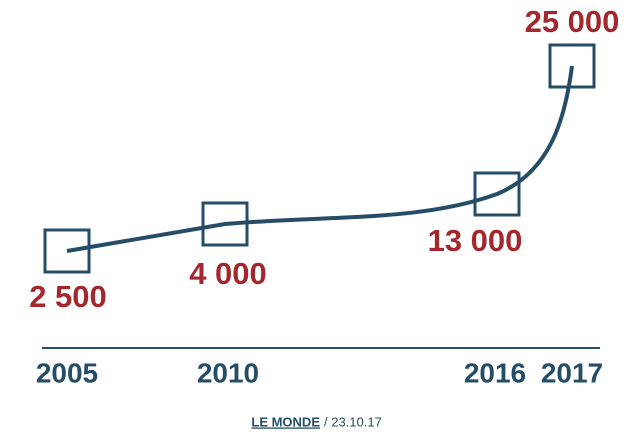  I want to click on date: / 23.10.17, so click(353, 421).